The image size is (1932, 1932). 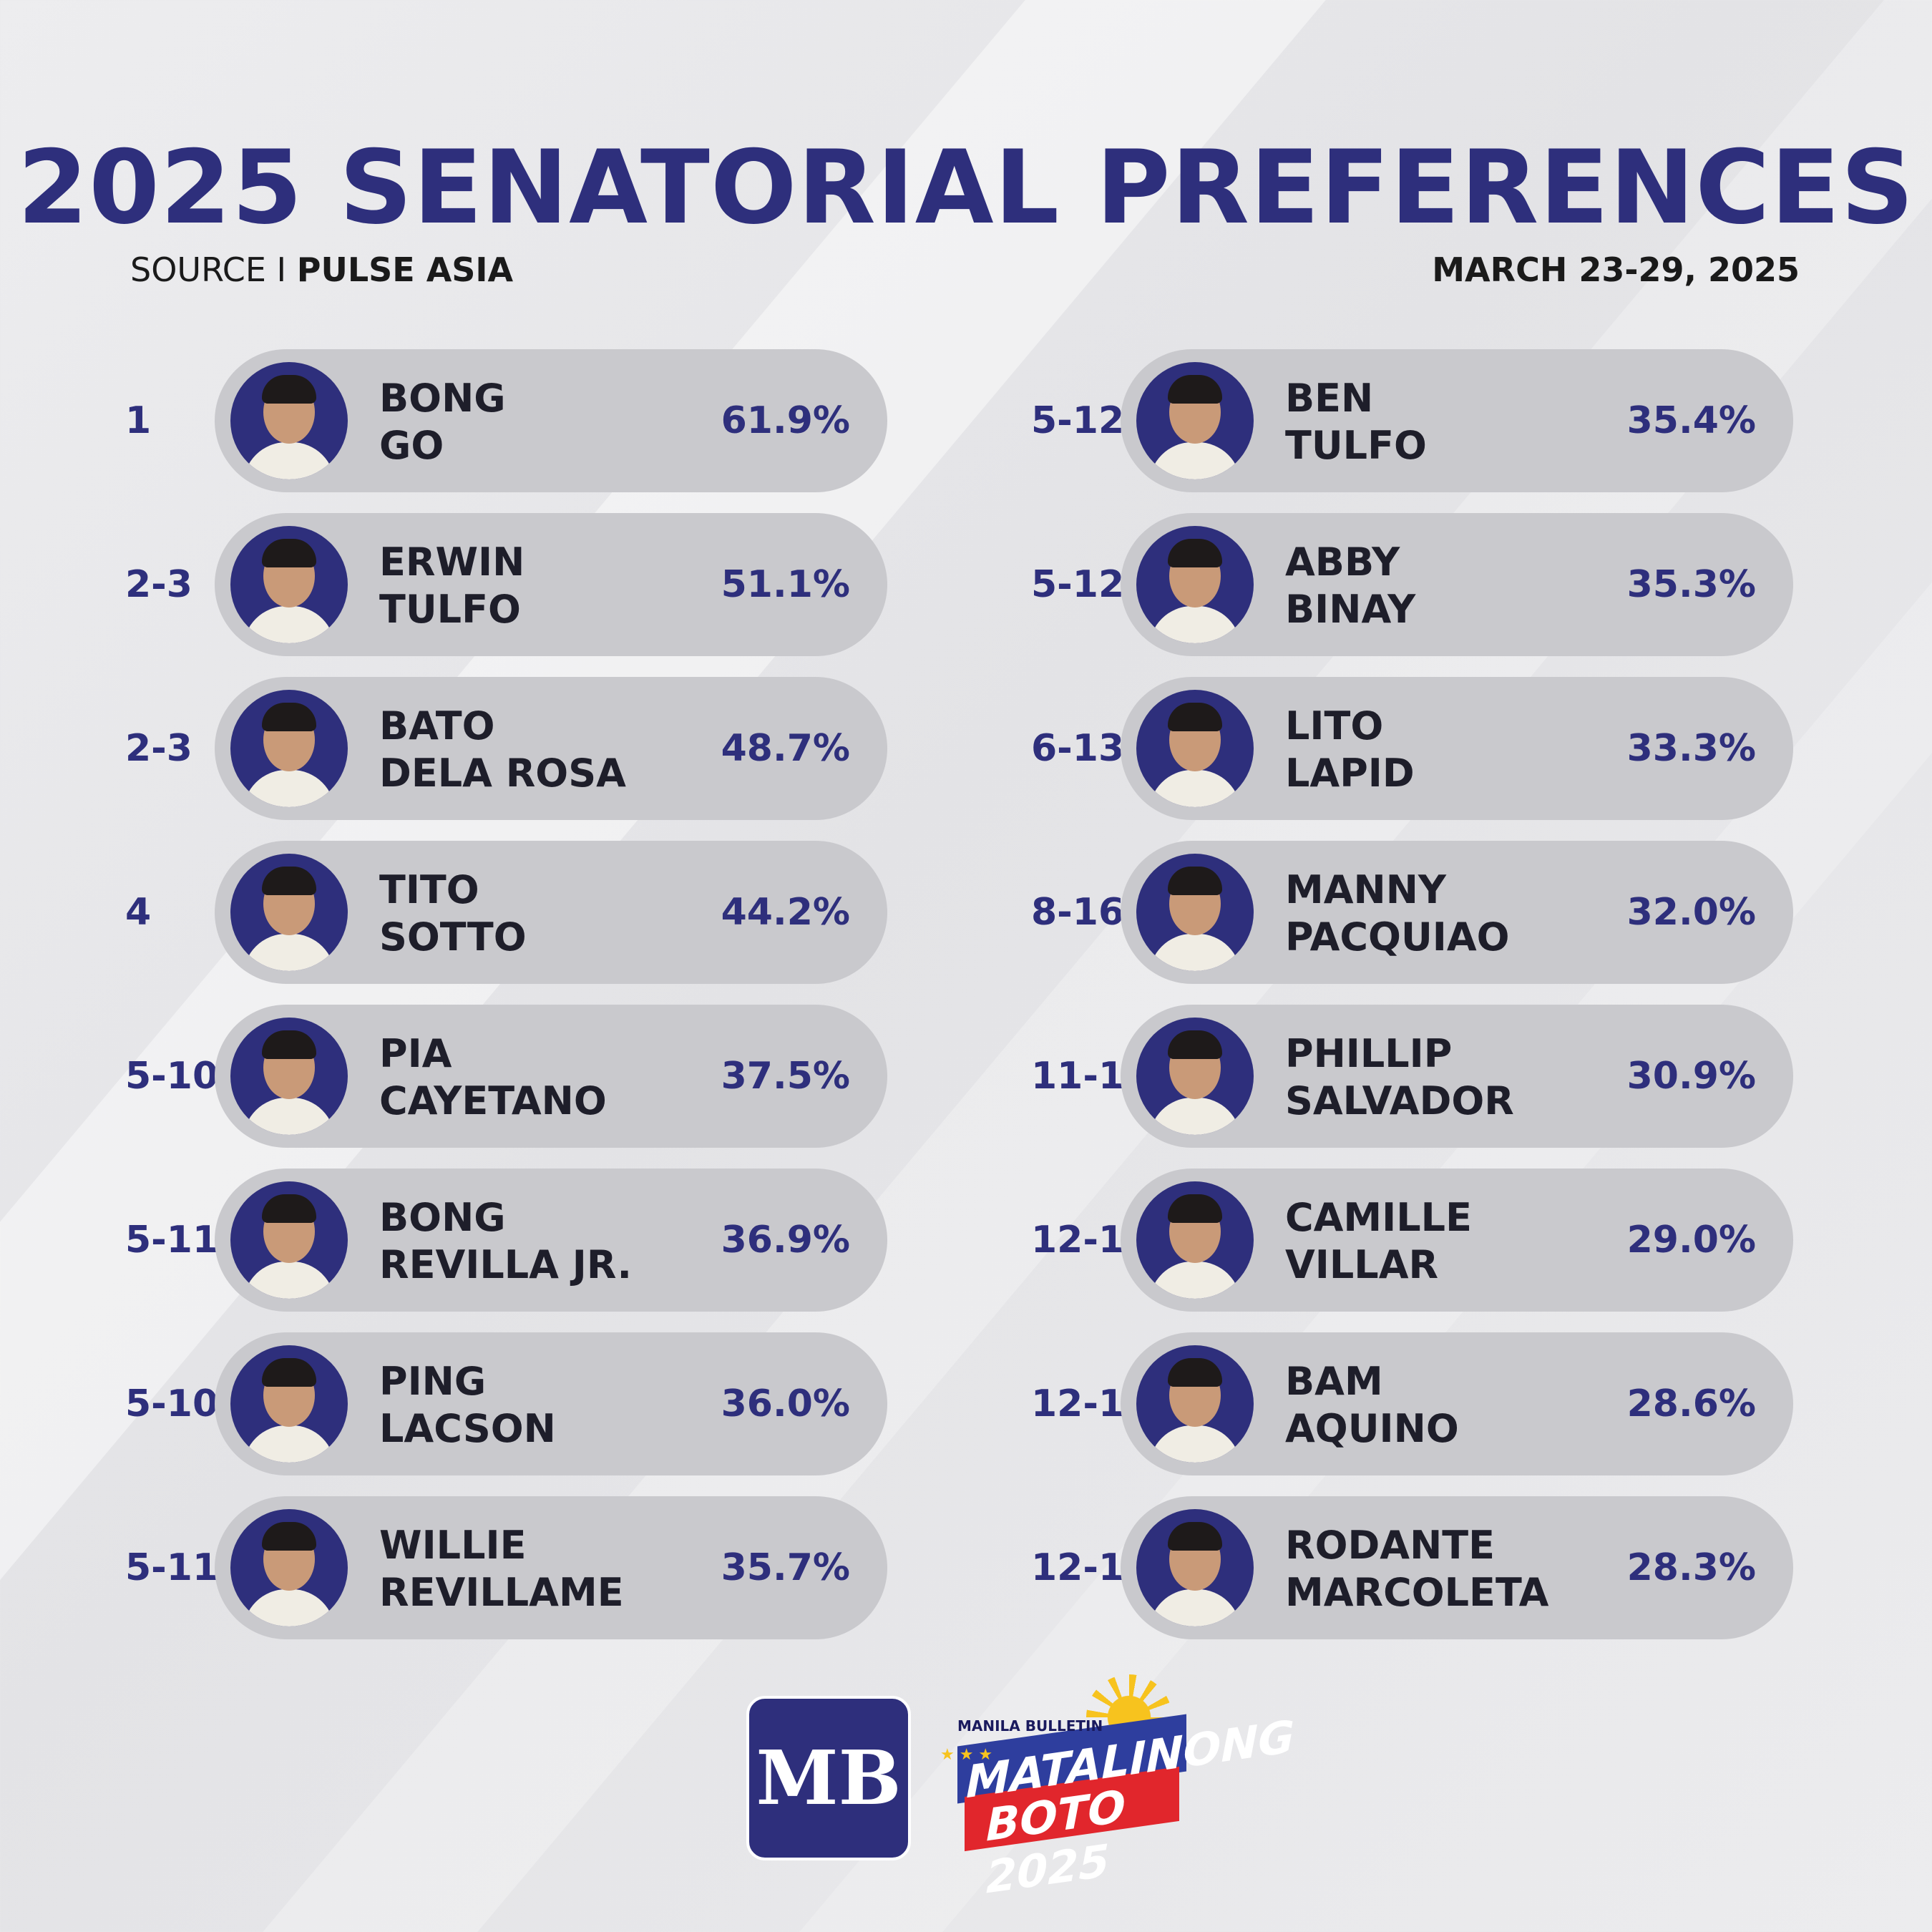 I want to click on survey-date: MARCH 23-29, 2025, so click(x=1616, y=269).